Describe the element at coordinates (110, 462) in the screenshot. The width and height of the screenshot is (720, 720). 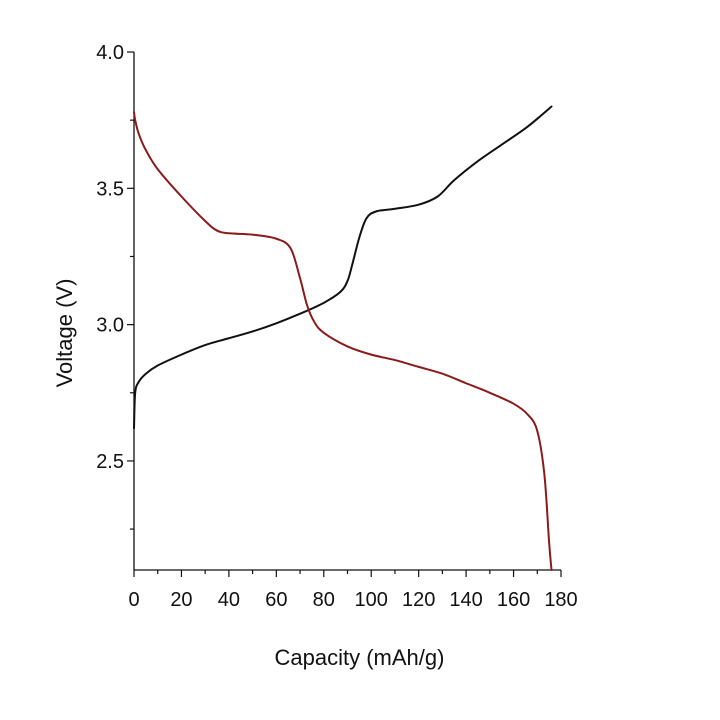
I see `y-tick-label: 2.5` at that location.